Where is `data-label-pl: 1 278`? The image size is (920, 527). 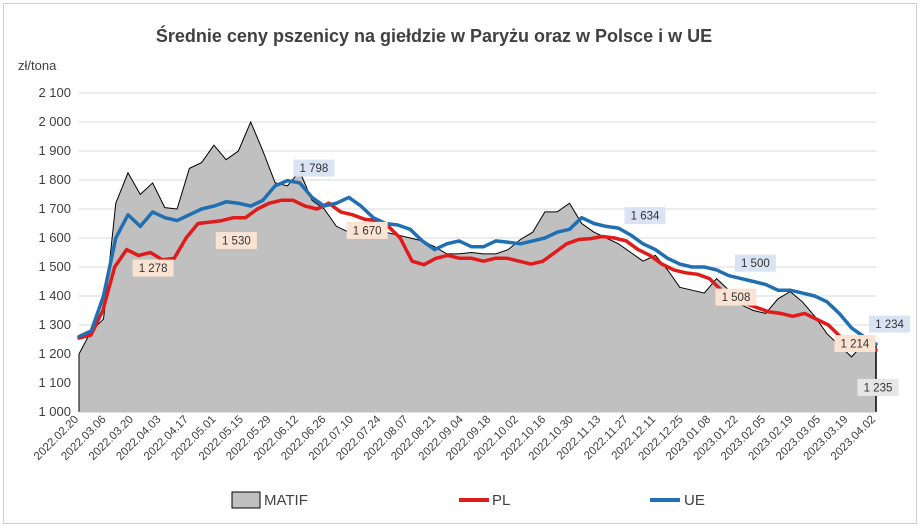
data-label-pl: 1 278 is located at coordinates (153, 268).